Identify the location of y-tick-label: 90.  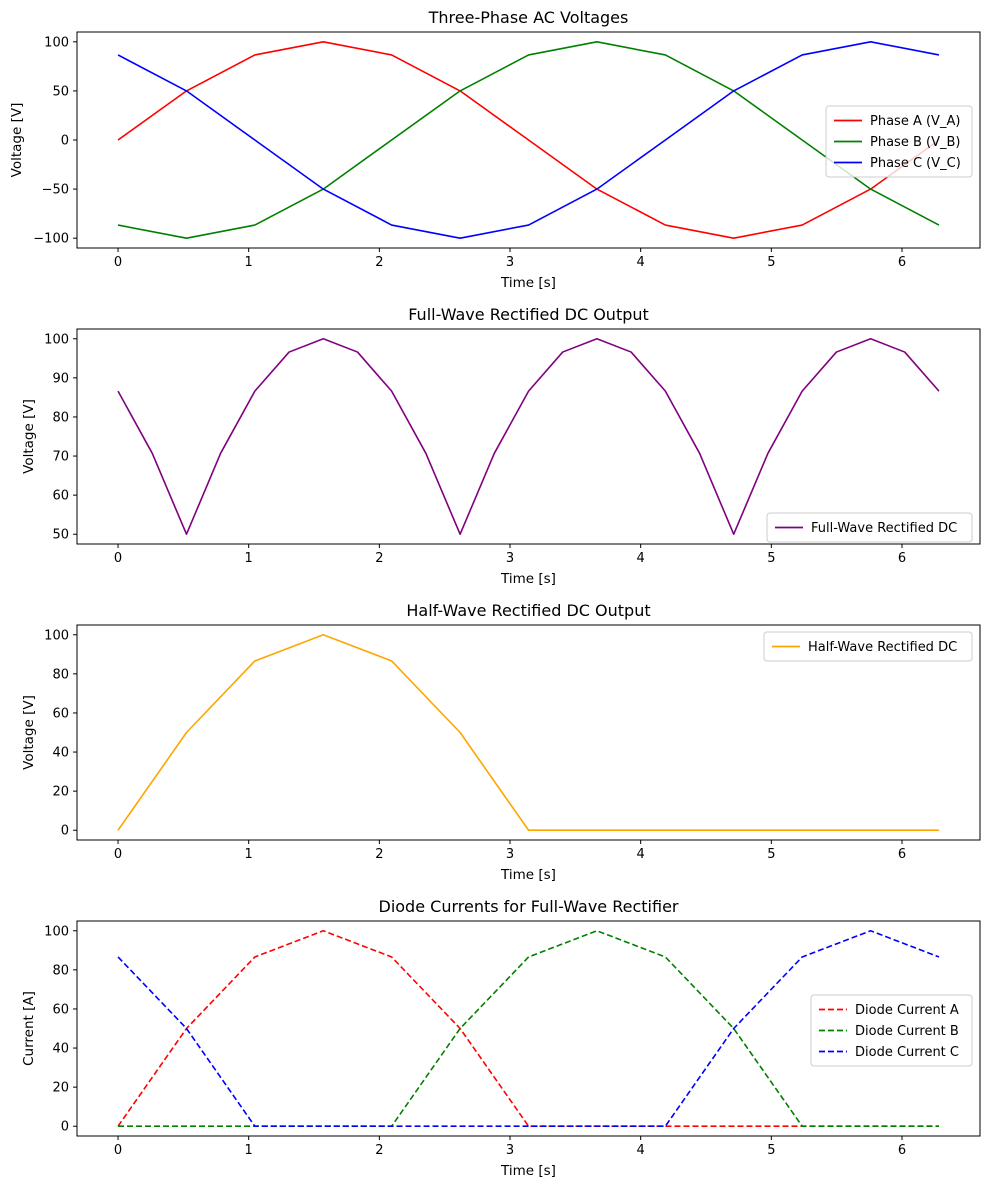
(60, 378).